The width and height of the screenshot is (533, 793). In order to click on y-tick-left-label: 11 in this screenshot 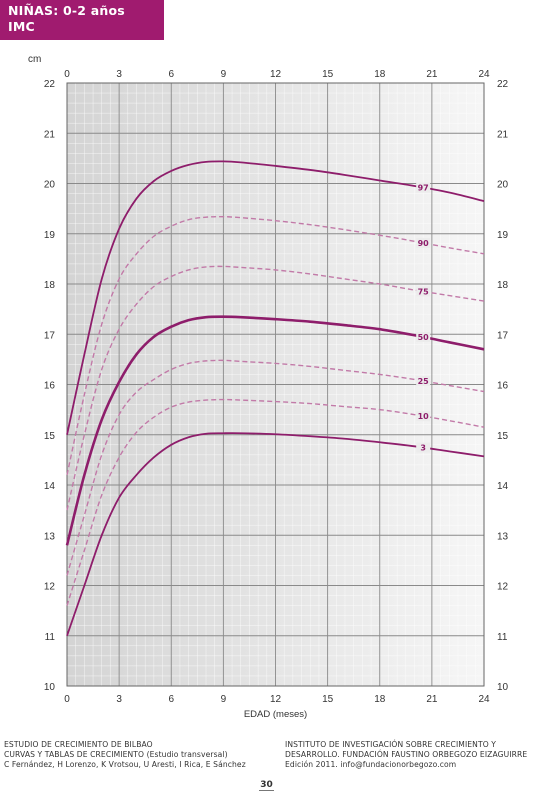, I will do `click(50, 637)`.